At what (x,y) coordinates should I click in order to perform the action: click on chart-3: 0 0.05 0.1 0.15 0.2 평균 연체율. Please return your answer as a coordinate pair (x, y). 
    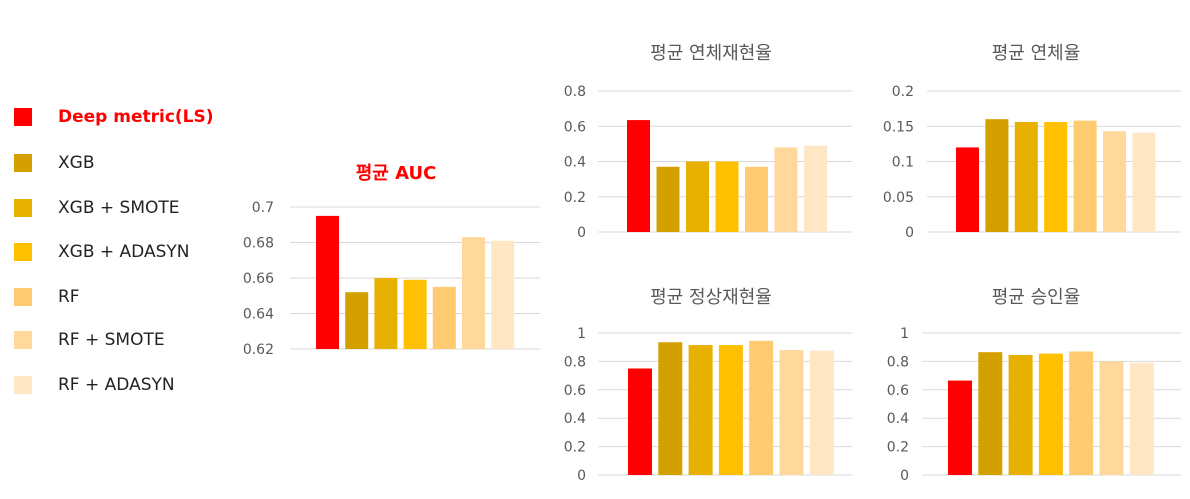
    Looking at the image, I should click on (1032, 142).